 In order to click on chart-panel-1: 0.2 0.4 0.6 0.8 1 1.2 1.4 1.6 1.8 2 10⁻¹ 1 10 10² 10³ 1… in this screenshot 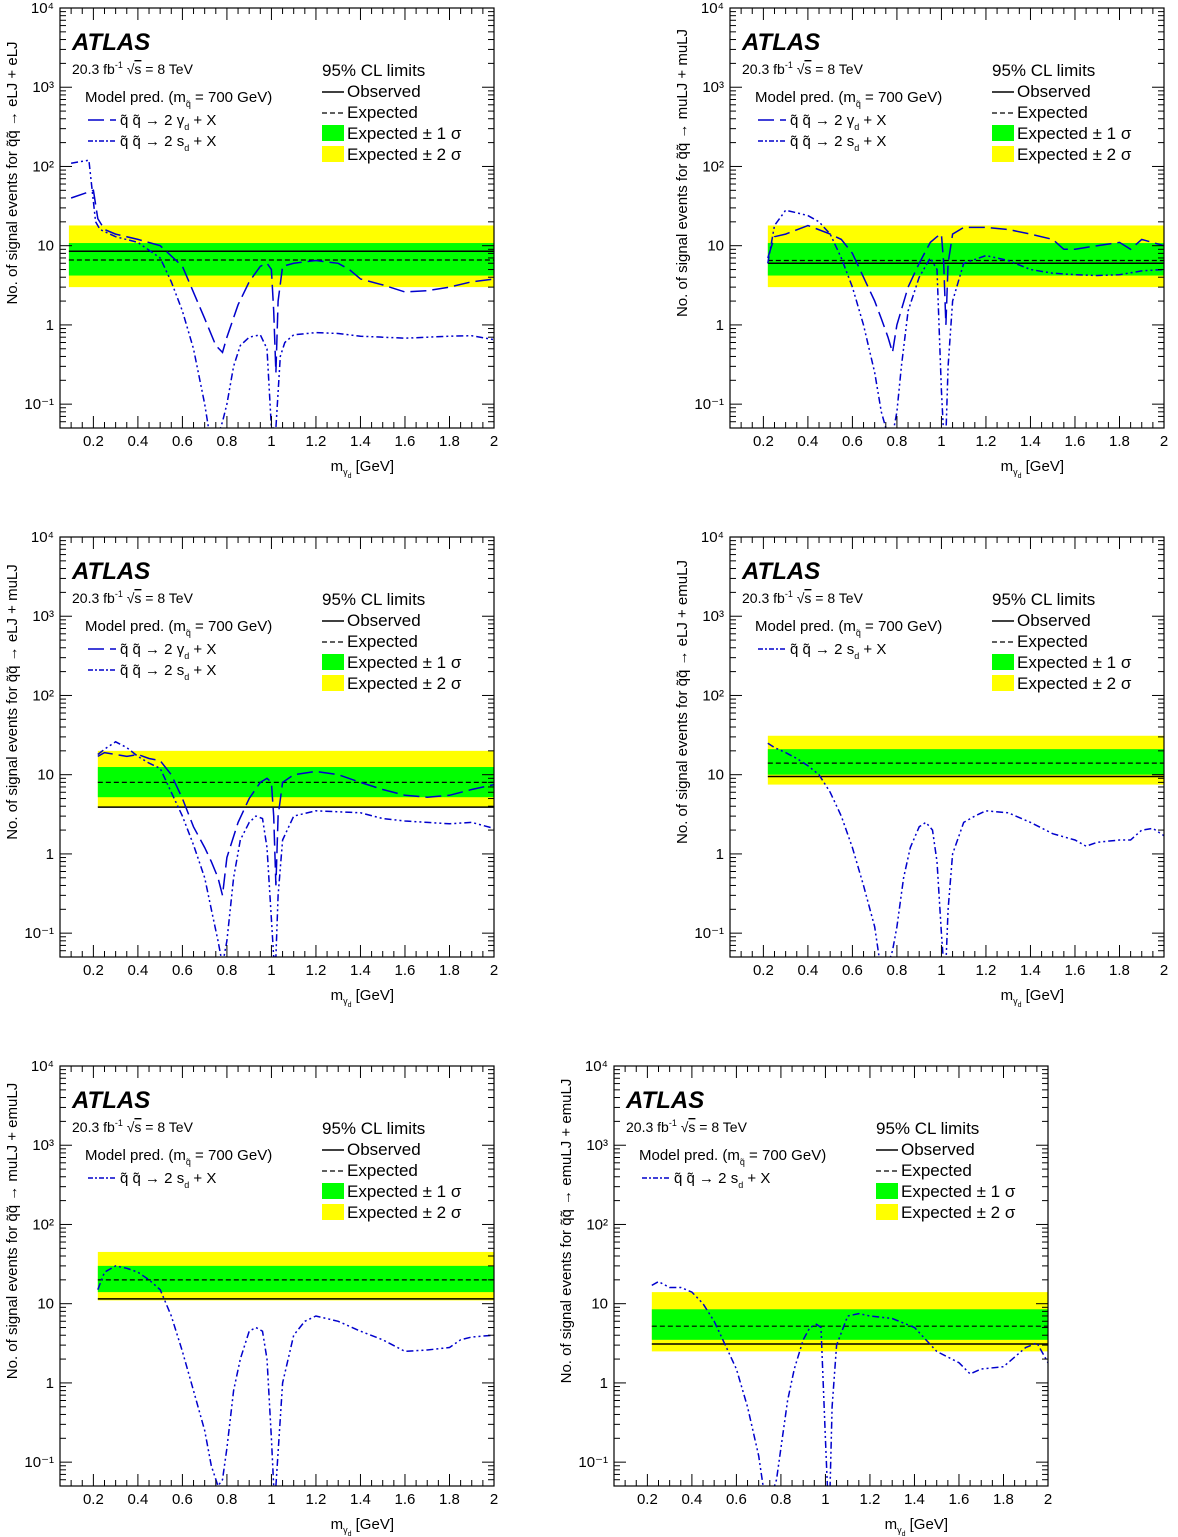, I will do `click(251, 240)`.